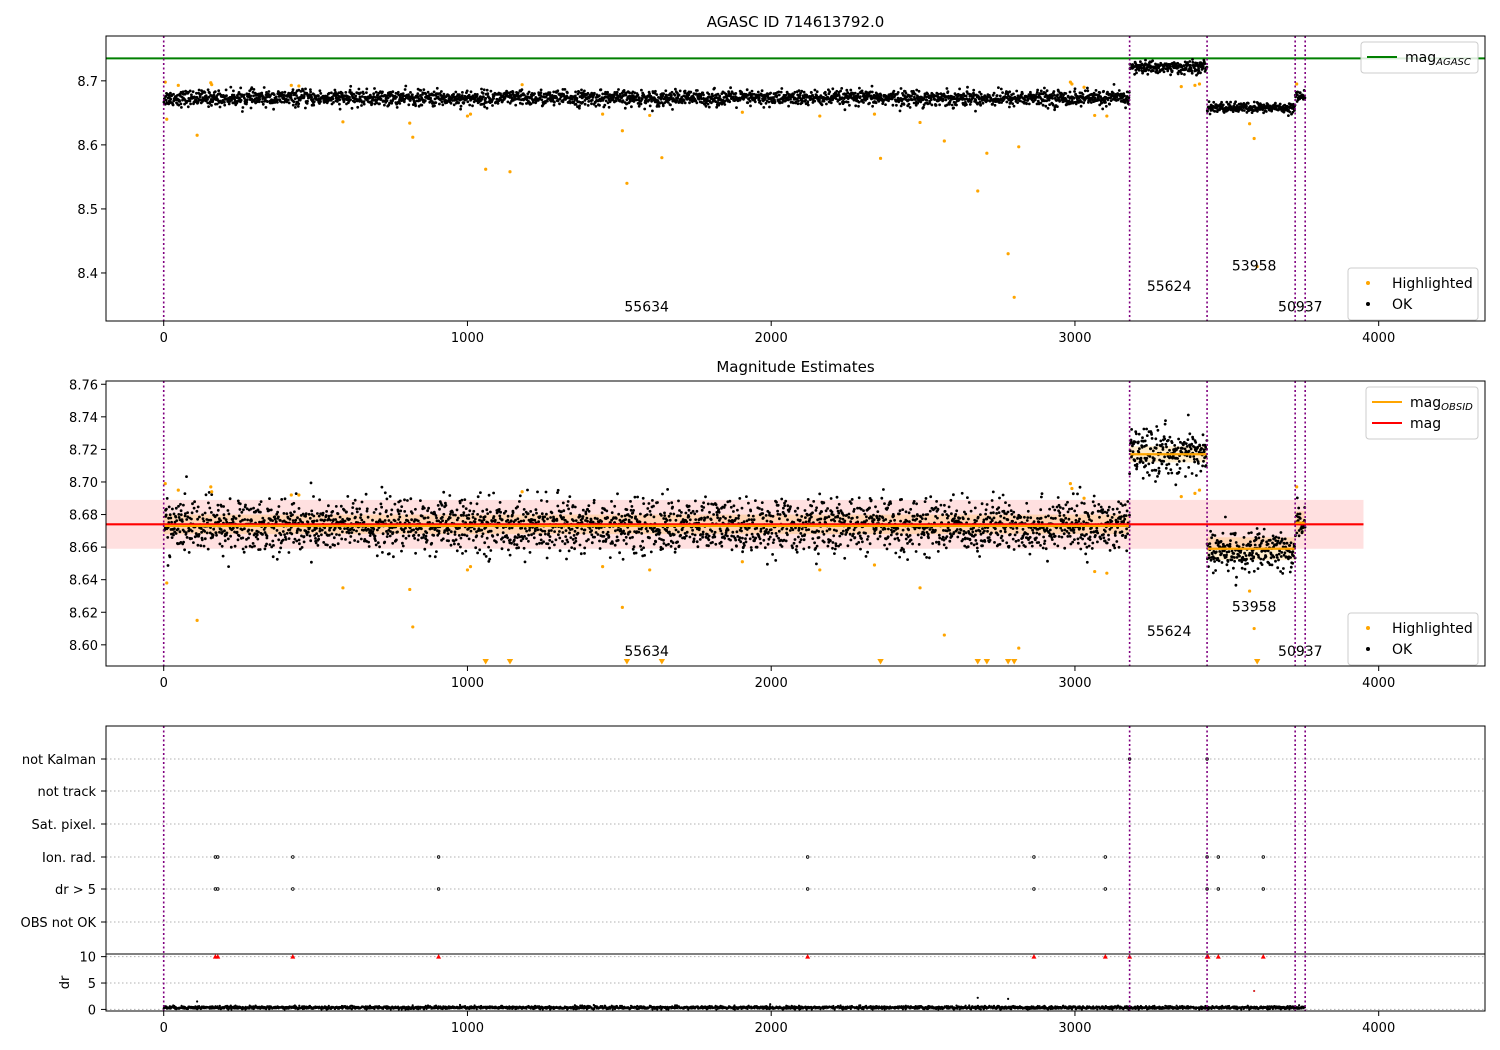 Image resolution: width=1500 pixels, height=1050 pixels. I want to click on highlighted-point, so click(167, 119).